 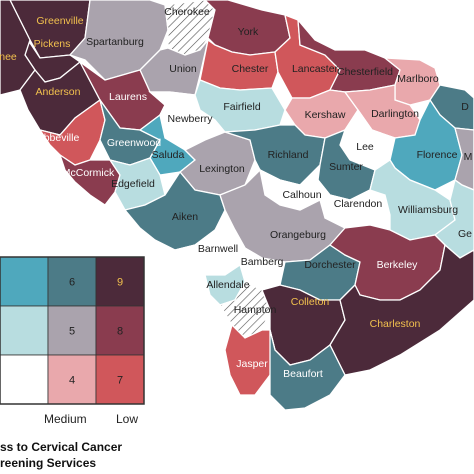 What do you see at coordinates (134, 143) in the screenshot?
I see `county-label-greenwood: Greenwood` at bounding box center [134, 143].